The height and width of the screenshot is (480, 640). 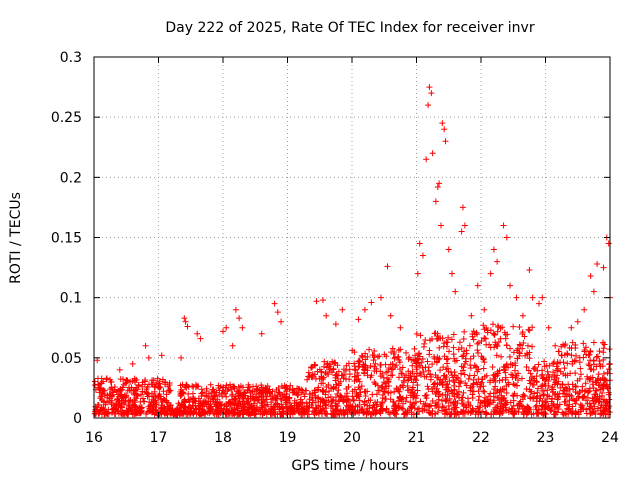 I want to click on y-tick-label: 0.25, so click(x=66, y=118).